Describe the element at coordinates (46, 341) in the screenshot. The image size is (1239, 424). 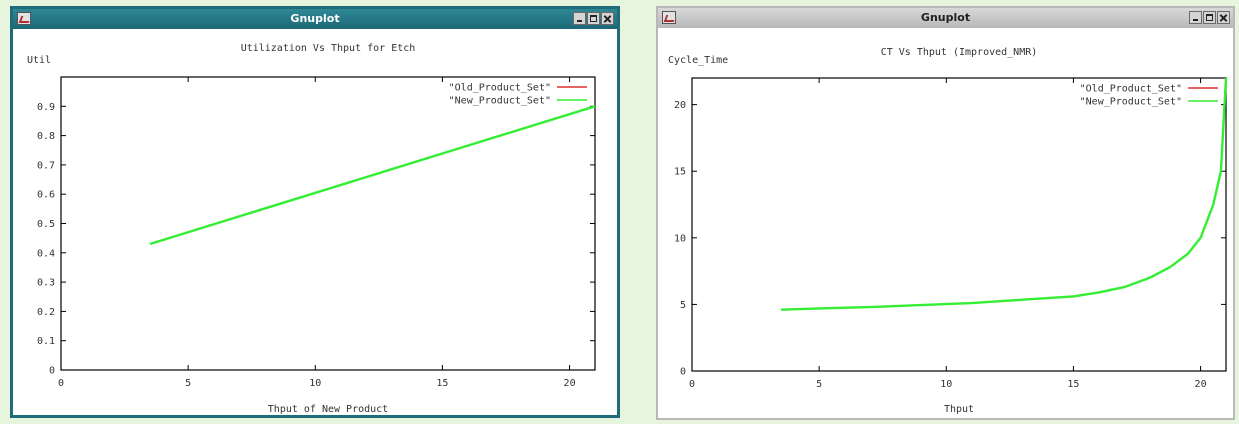
I see `y-tick-label: 0.1` at that location.